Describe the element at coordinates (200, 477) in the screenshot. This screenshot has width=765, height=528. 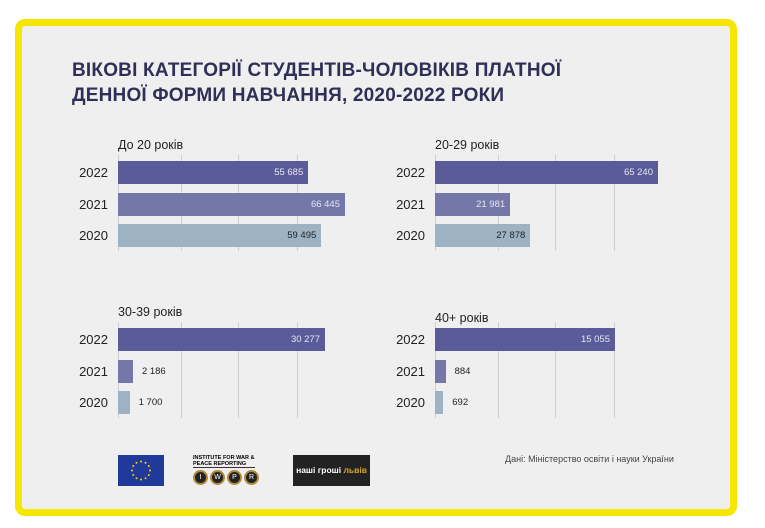
I see `iwpr-letter: I` at that location.